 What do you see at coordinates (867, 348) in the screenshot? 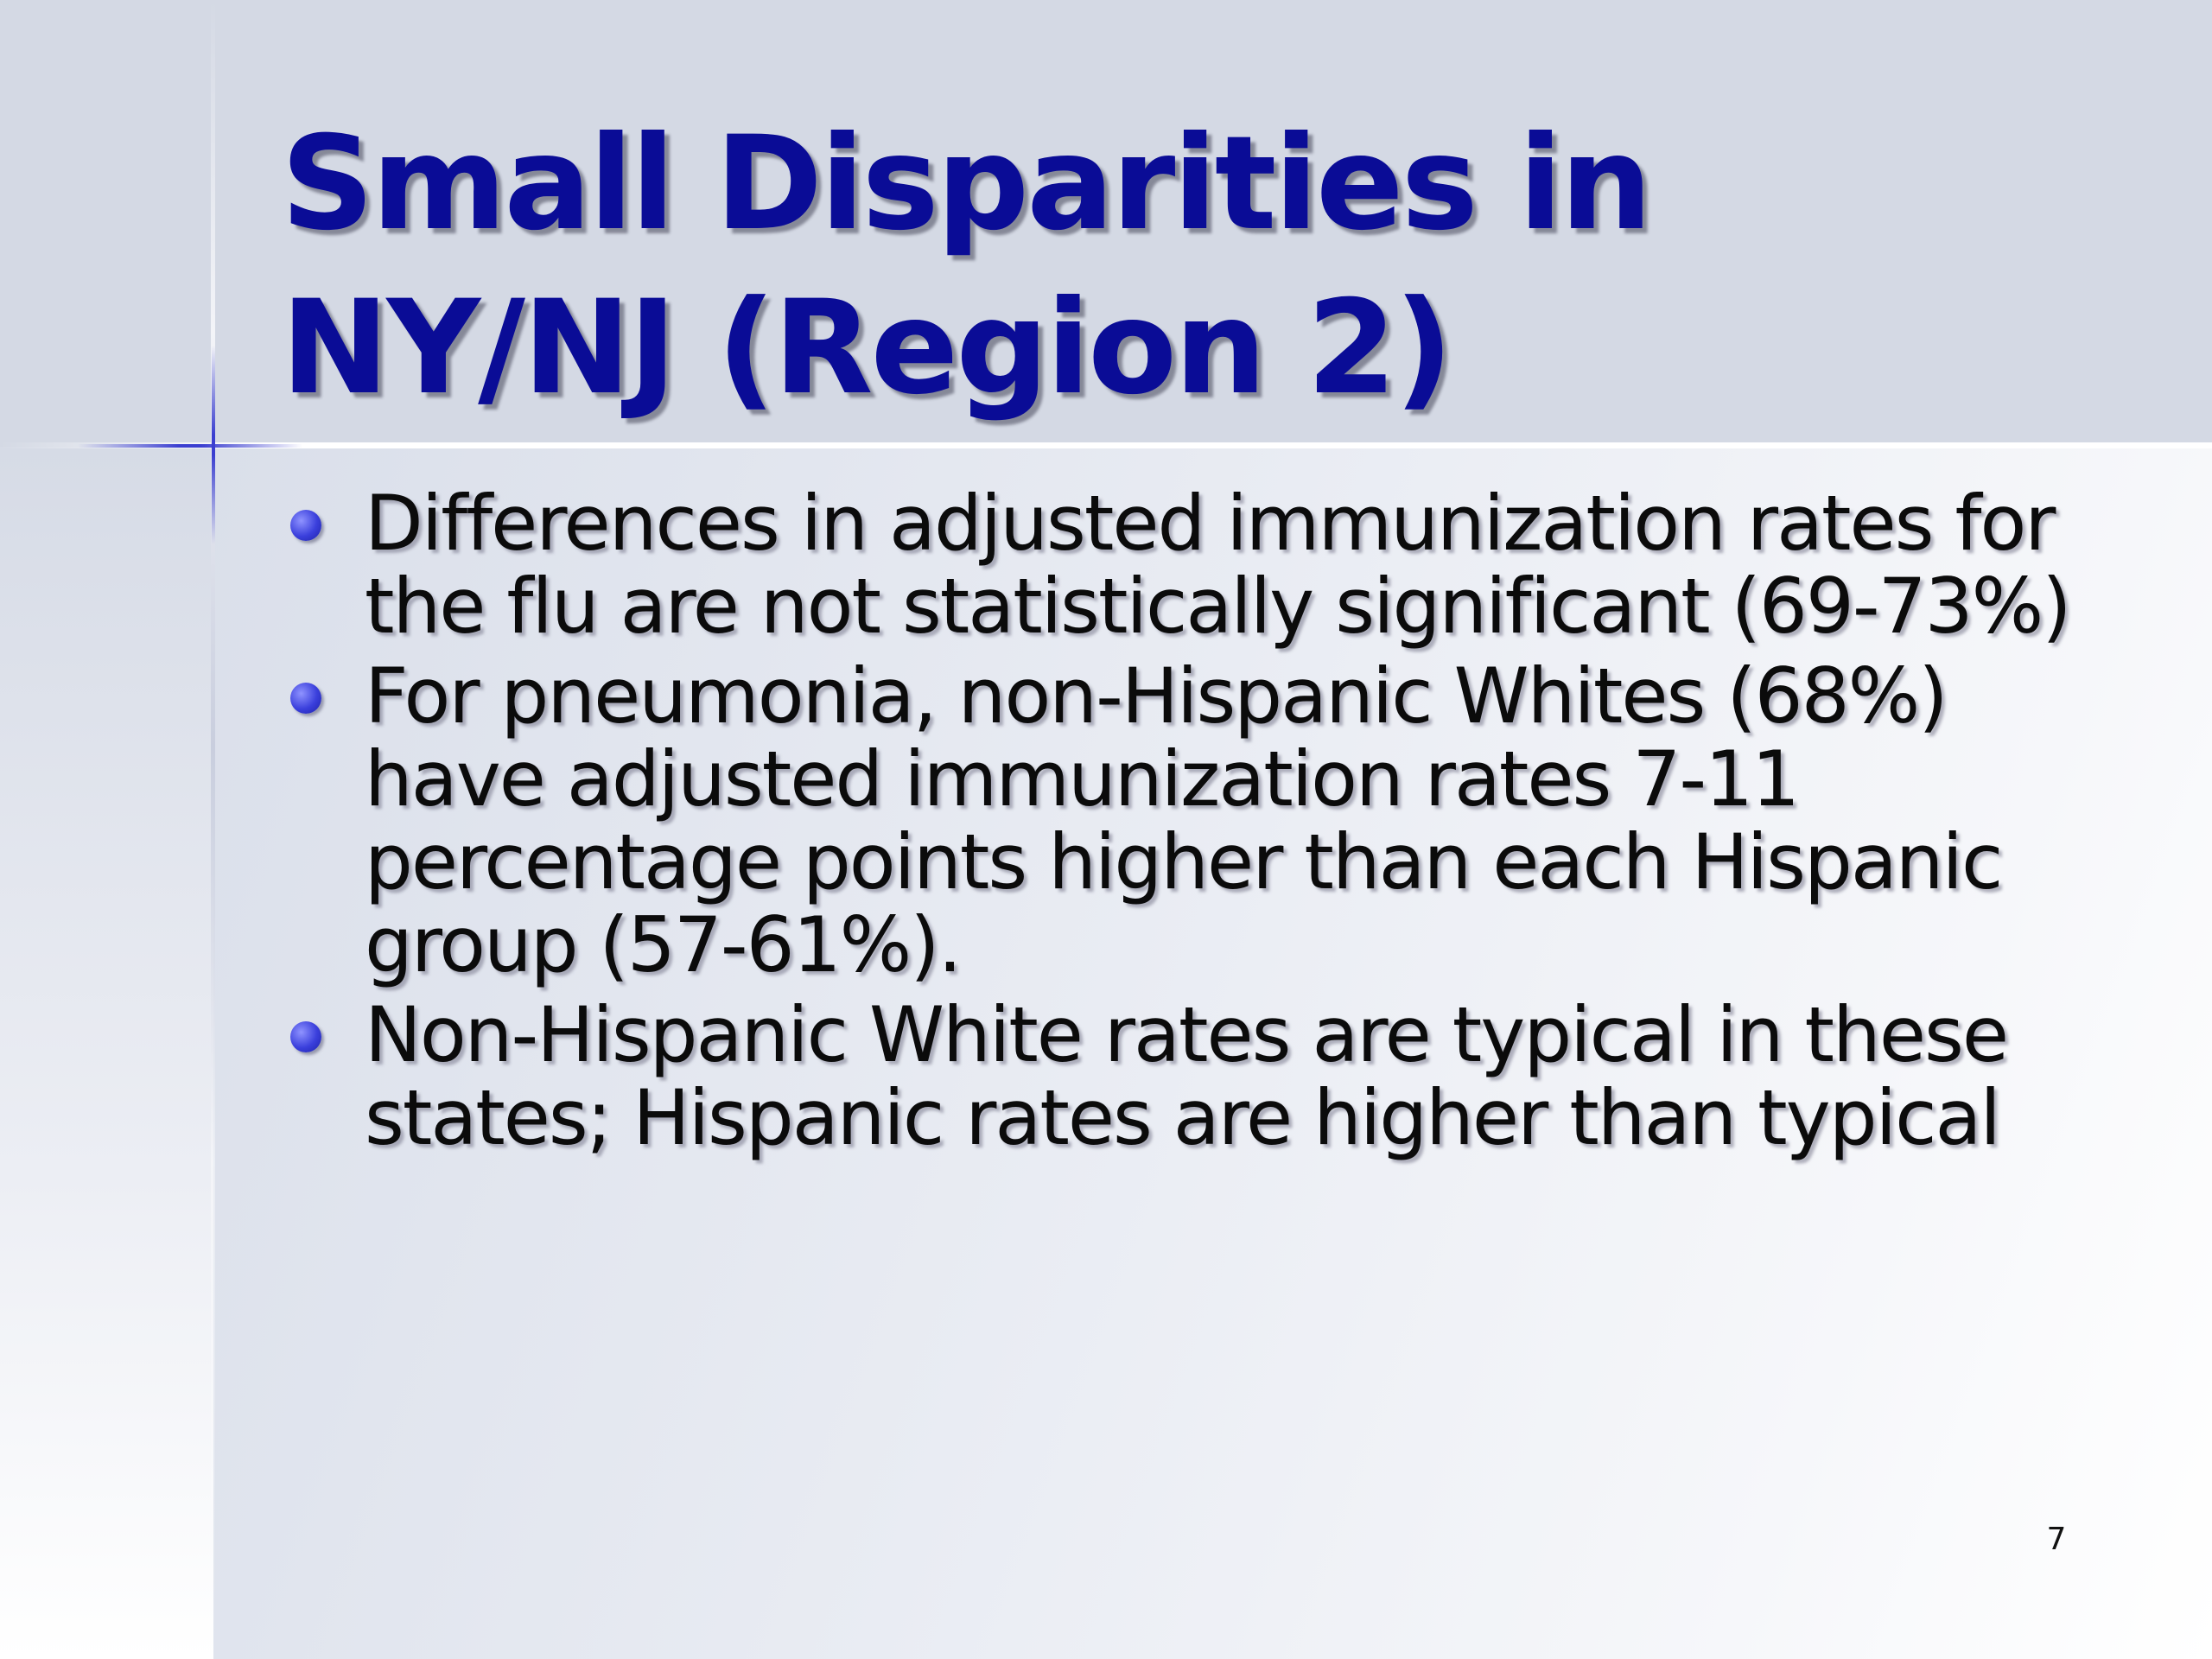
I see `title-line-2: NY/NJ (Region 2)` at bounding box center [867, 348].